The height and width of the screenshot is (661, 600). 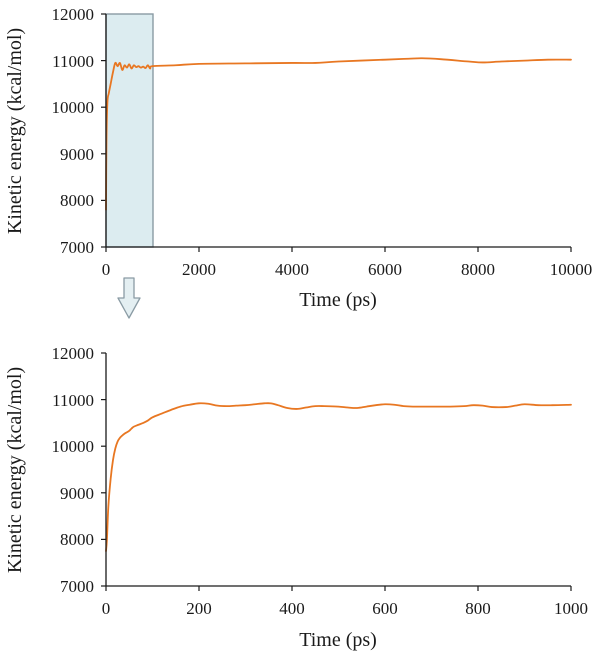 What do you see at coordinates (338, 300) in the screenshot?
I see `overview-x-axis-title: Time (ps)` at bounding box center [338, 300].